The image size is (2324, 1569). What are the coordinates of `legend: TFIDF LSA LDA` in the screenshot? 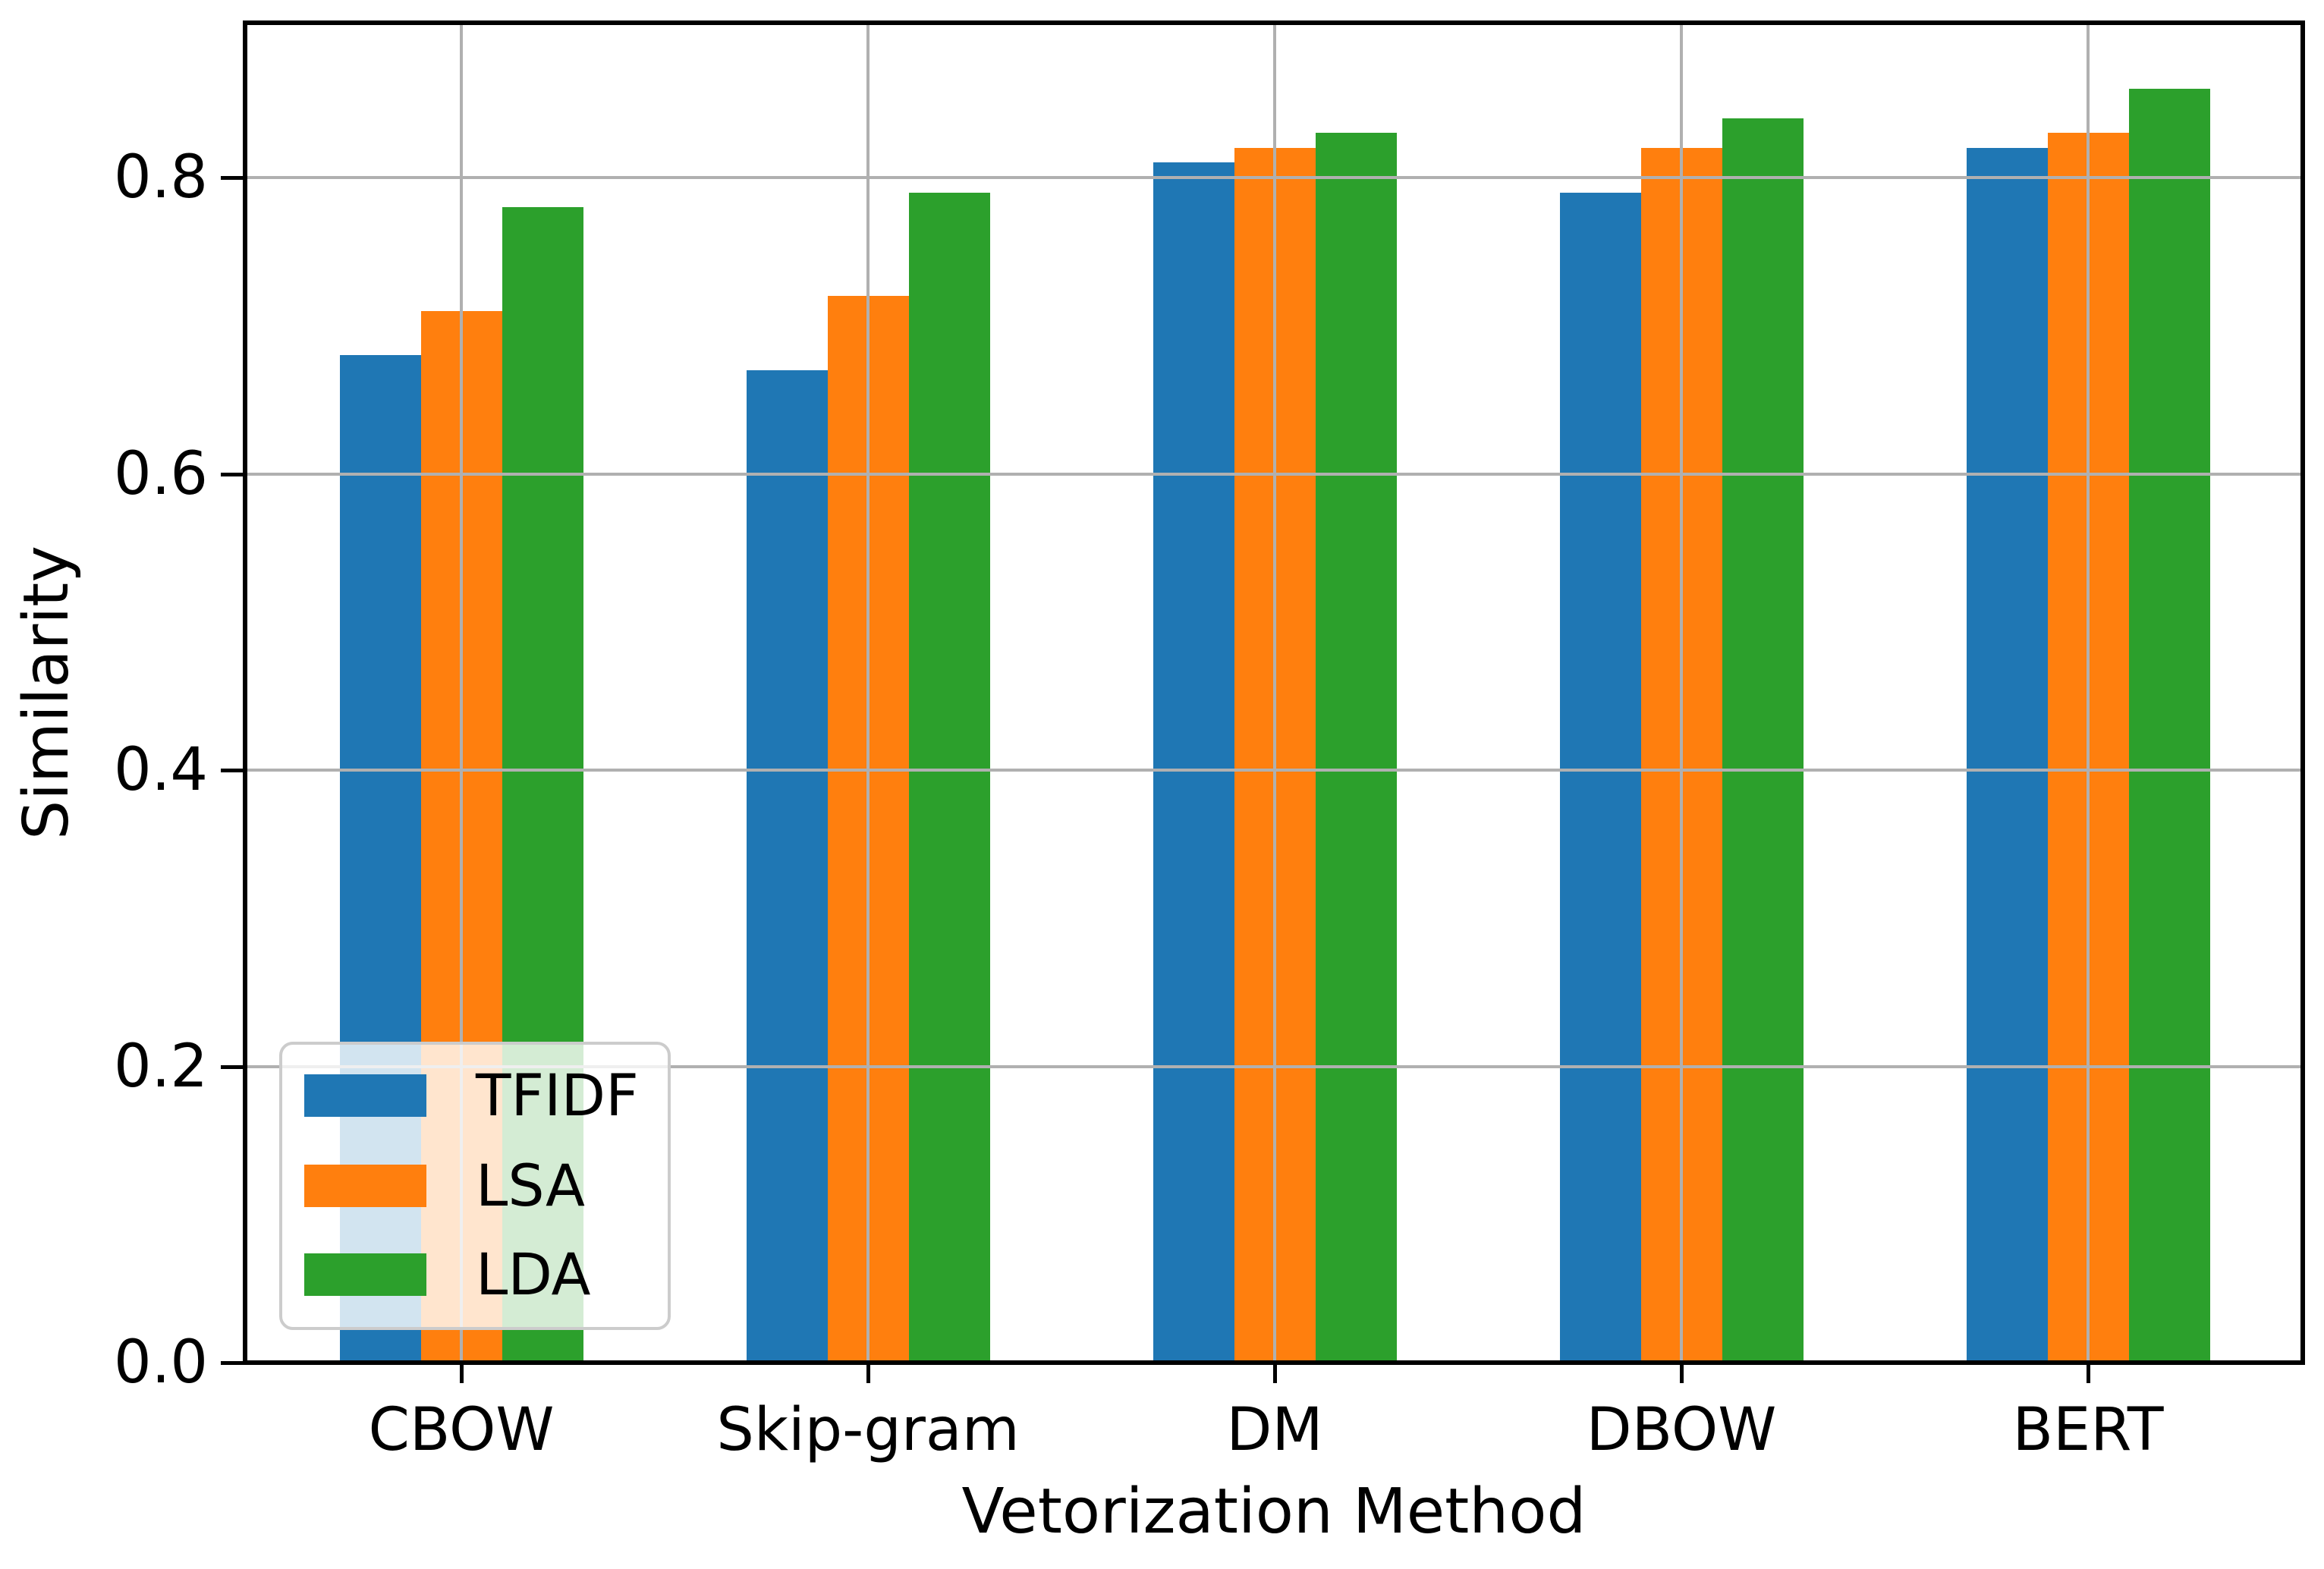 It's located at (475, 1186).